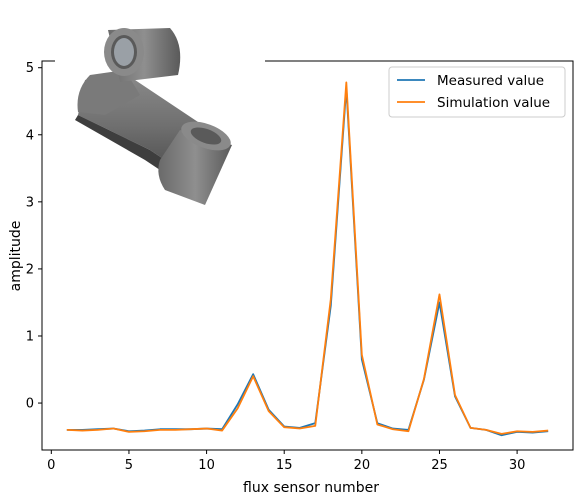  I want to click on legend-box, so click(477, 92).